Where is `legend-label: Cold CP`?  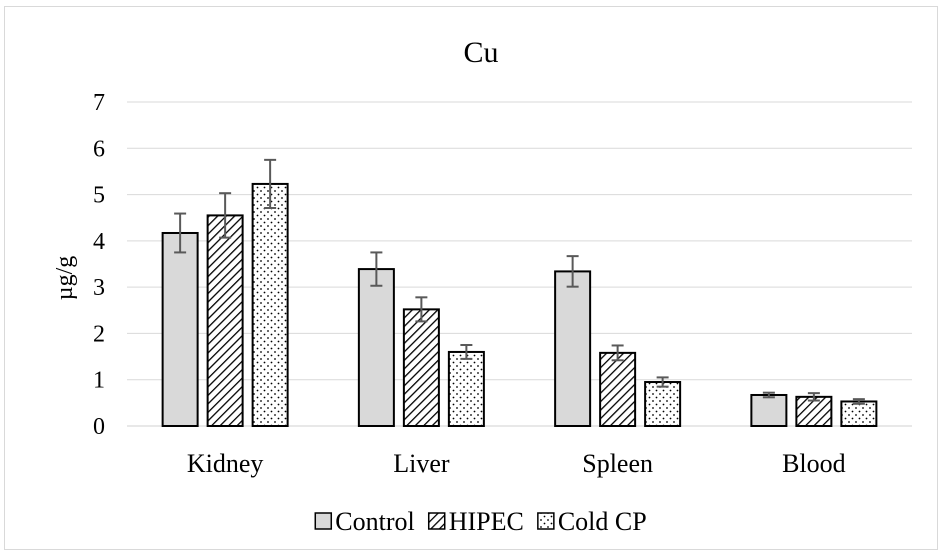
legend-label: Cold CP is located at coordinates (602, 521).